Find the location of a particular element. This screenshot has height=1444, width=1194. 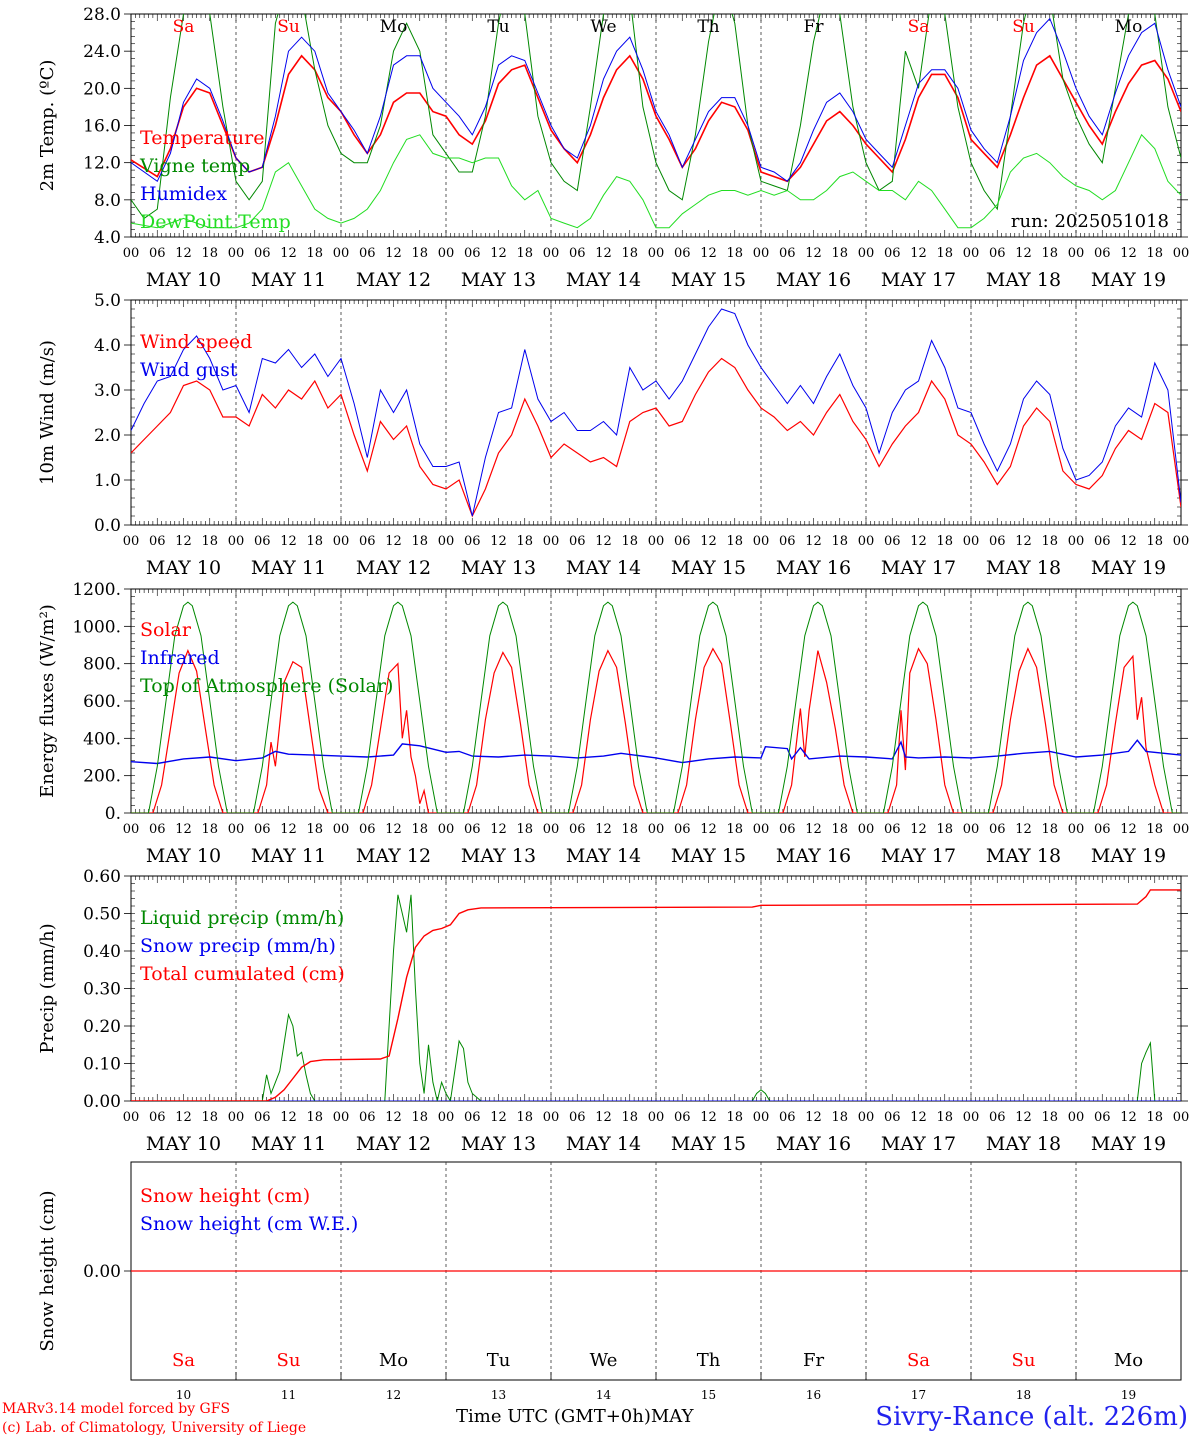

y-tick-label: 1.0 is located at coordinates (107, 481).